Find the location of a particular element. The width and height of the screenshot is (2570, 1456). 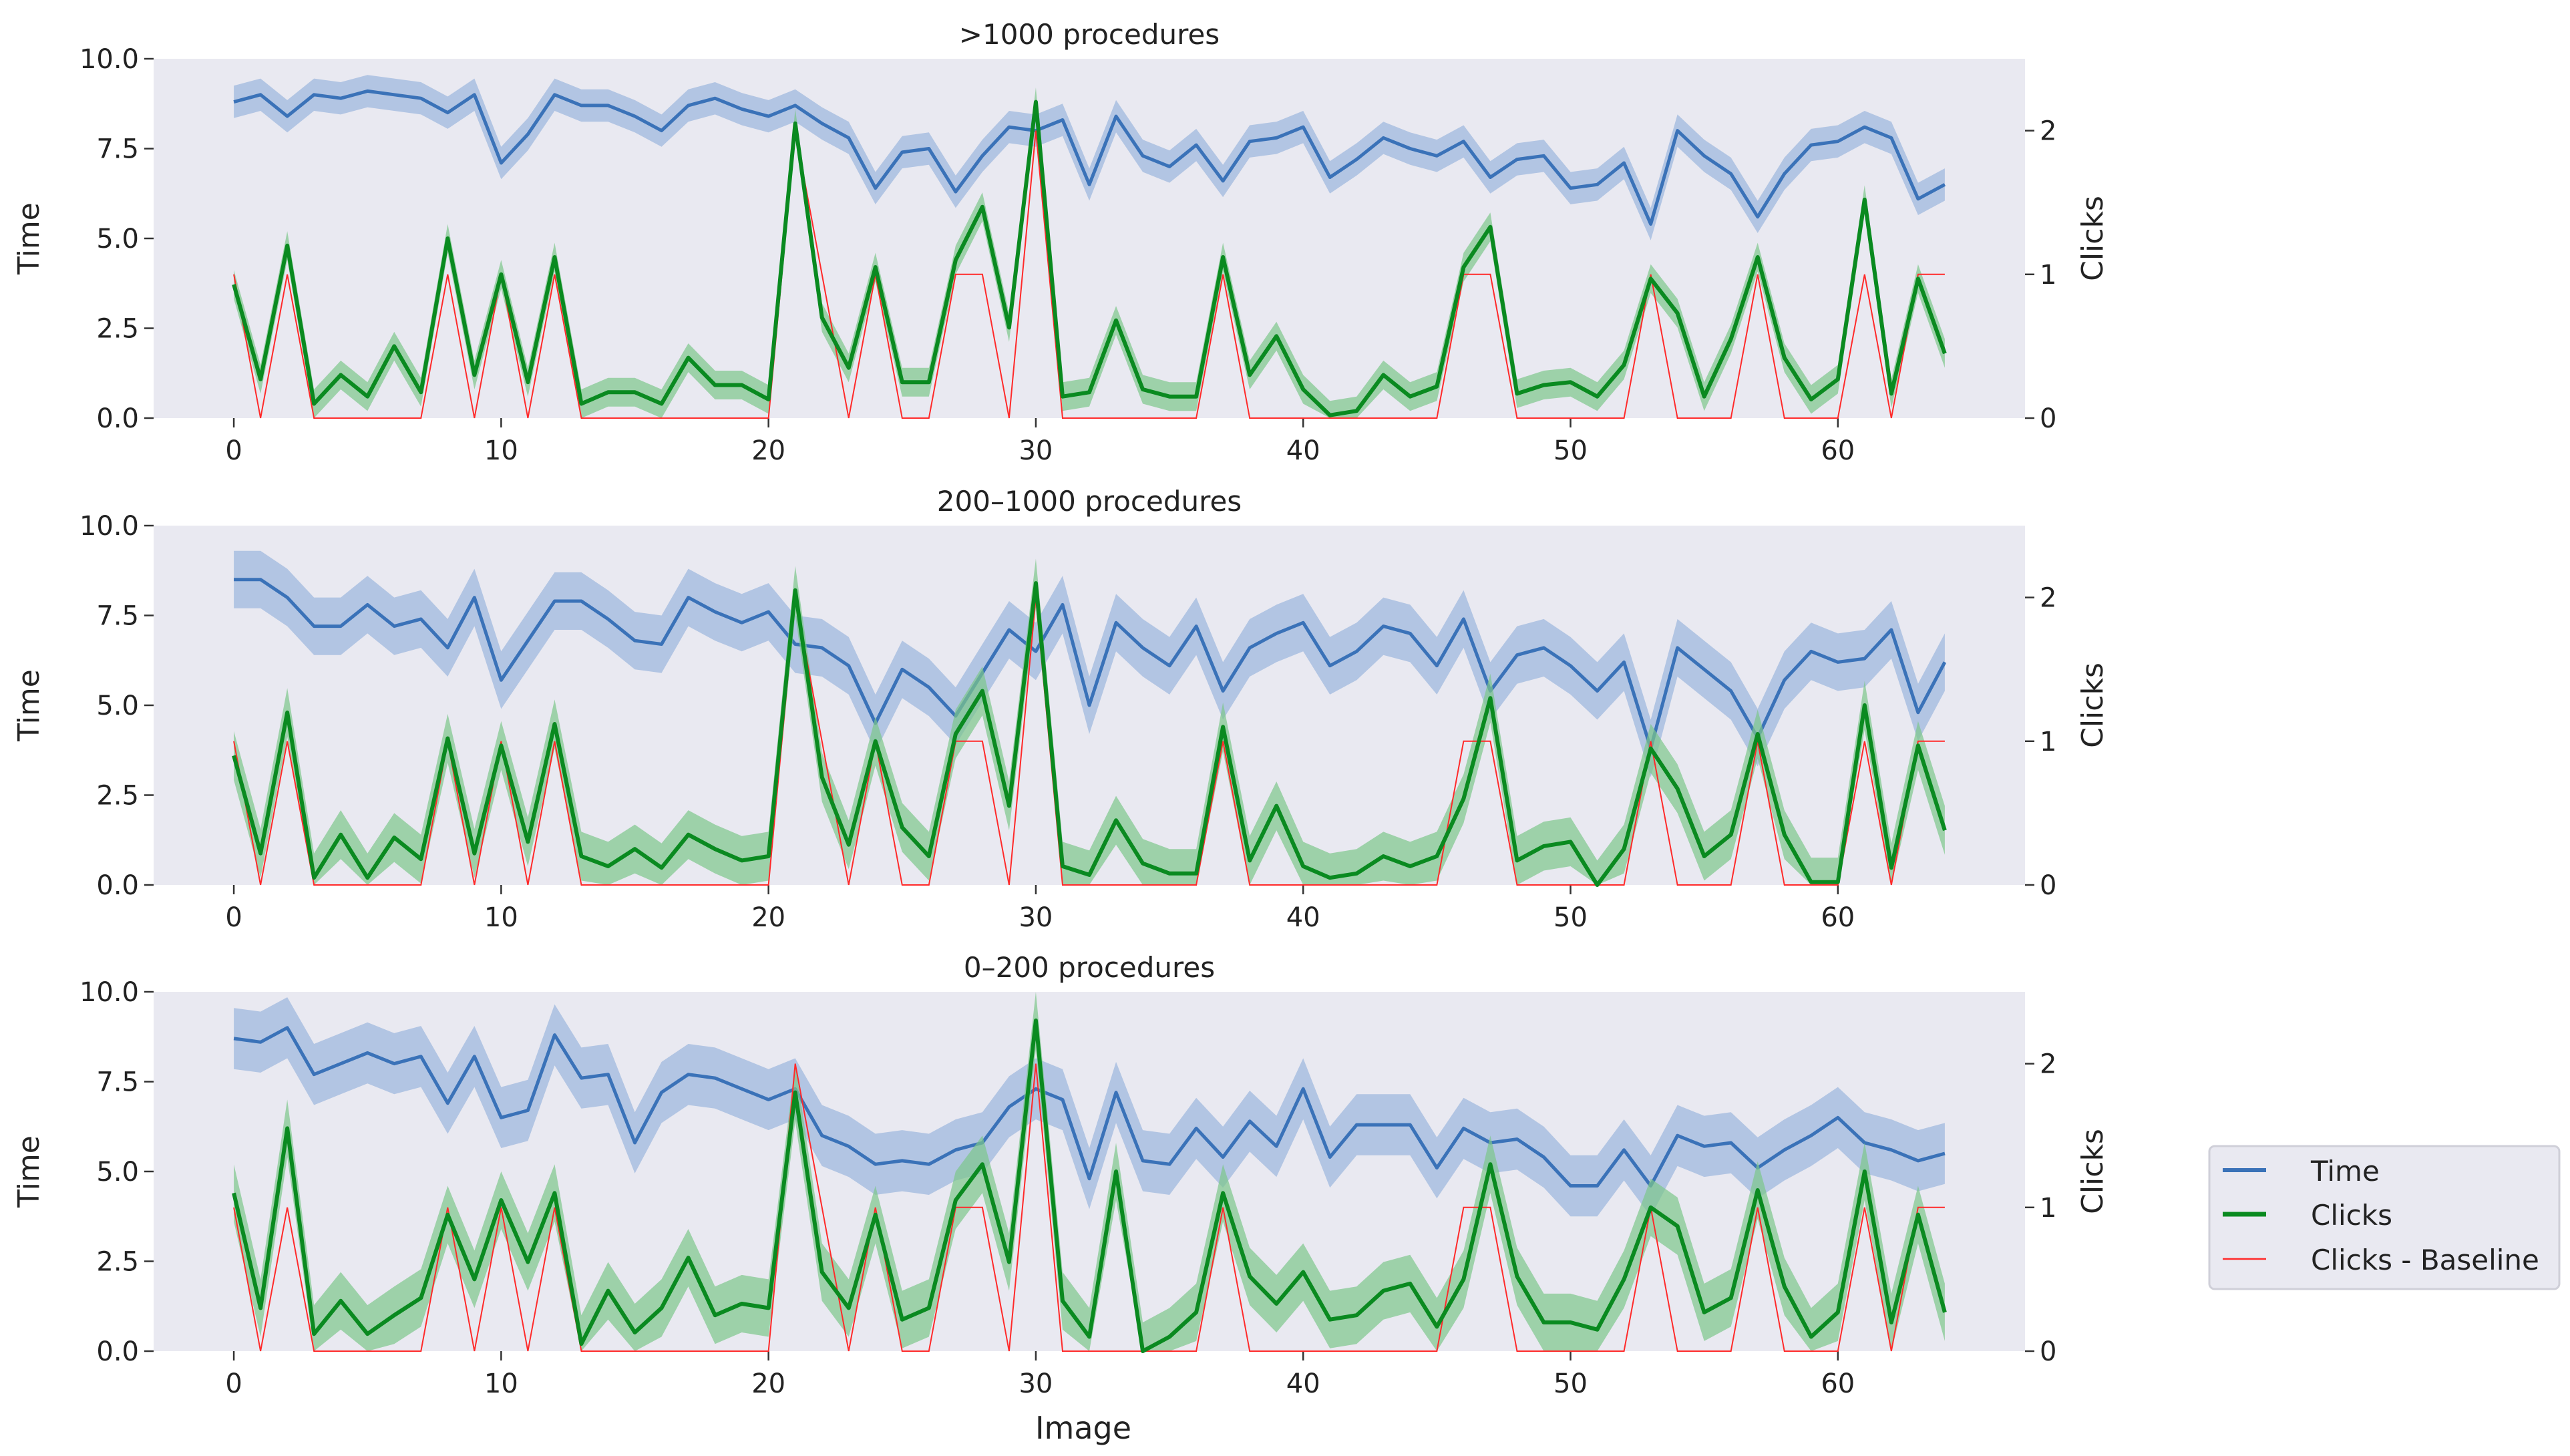

legend-baseline-label: Clicks - Baseline is located at coordinates (2425, 1260).